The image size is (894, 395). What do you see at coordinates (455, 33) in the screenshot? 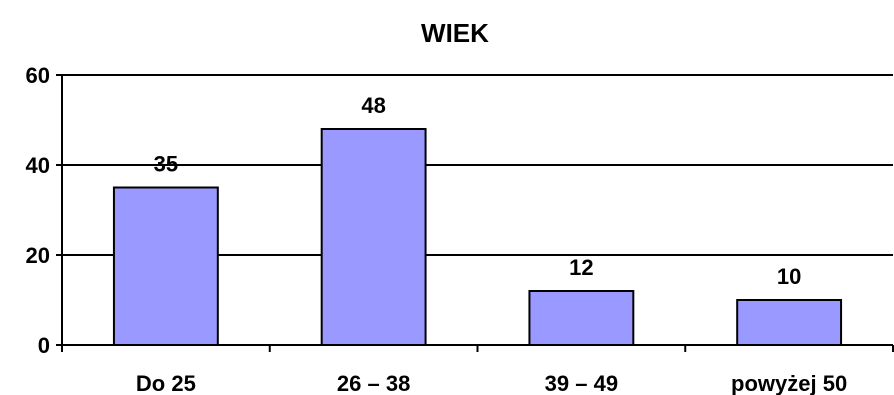
I see `chart-title: WIEK` at bounding box center [455, 33].